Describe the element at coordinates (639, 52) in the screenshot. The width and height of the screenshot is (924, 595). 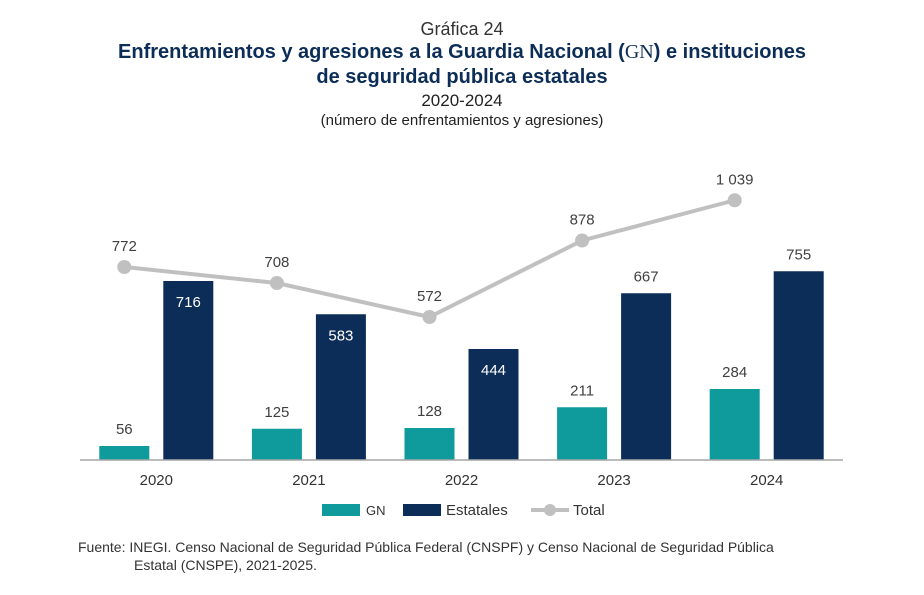
I see `chart-title-gn: GN` at that location.